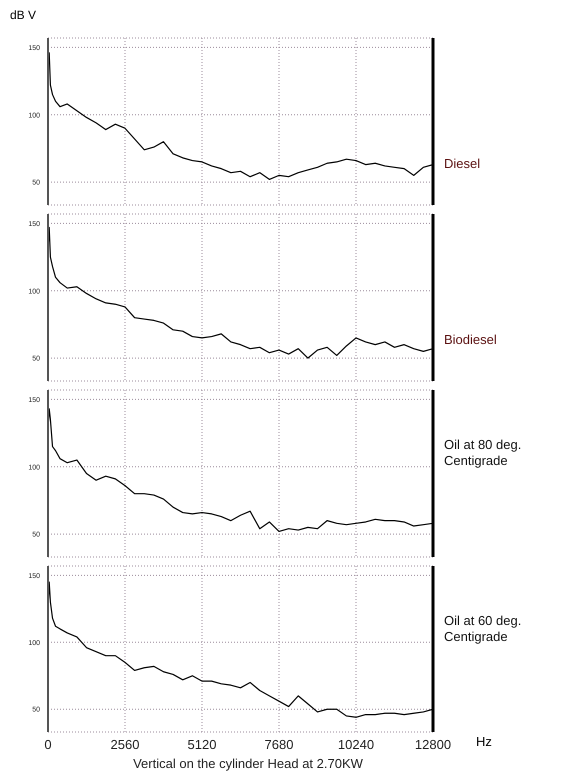 The width and height of the screenshot is (565, 782). I want to click on y-axis-title: dB V, so click(23, 15).